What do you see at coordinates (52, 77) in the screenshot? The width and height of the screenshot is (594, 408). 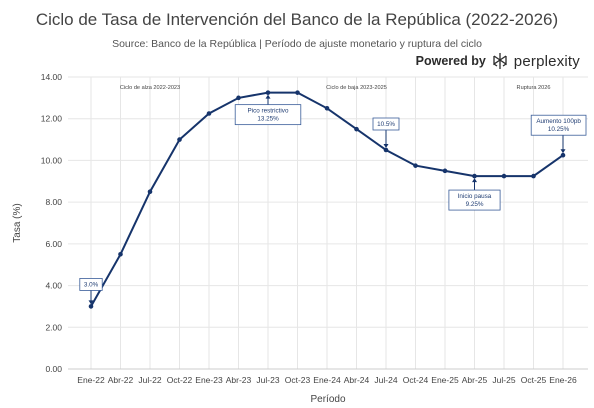 I see `y-tick-label: 14.00` at bounding box center [52, 77].